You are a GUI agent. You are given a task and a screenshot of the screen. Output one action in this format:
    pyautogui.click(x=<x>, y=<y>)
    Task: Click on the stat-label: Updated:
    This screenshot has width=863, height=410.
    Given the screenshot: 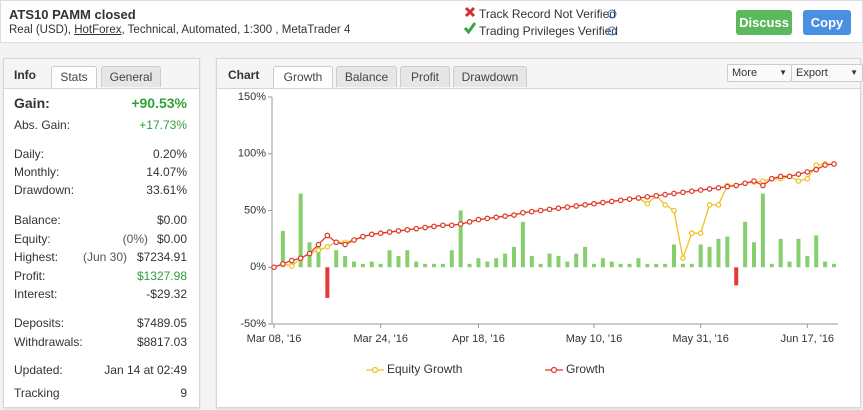 What is the action you would take?
    pyautogui.click(x=38, y=370)
    